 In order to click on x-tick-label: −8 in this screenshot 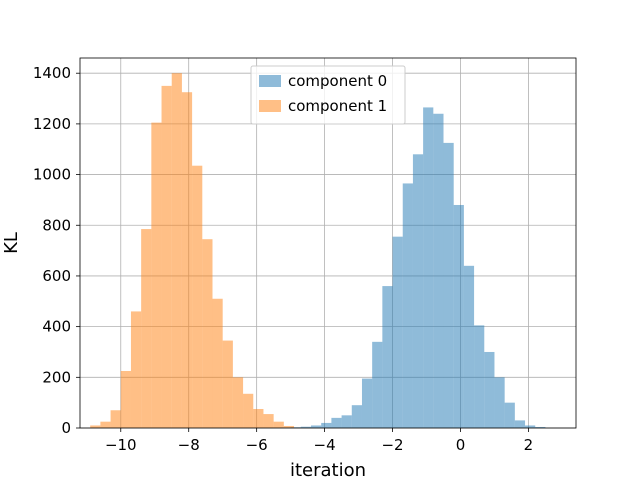, I will do `click(189, 445)`.